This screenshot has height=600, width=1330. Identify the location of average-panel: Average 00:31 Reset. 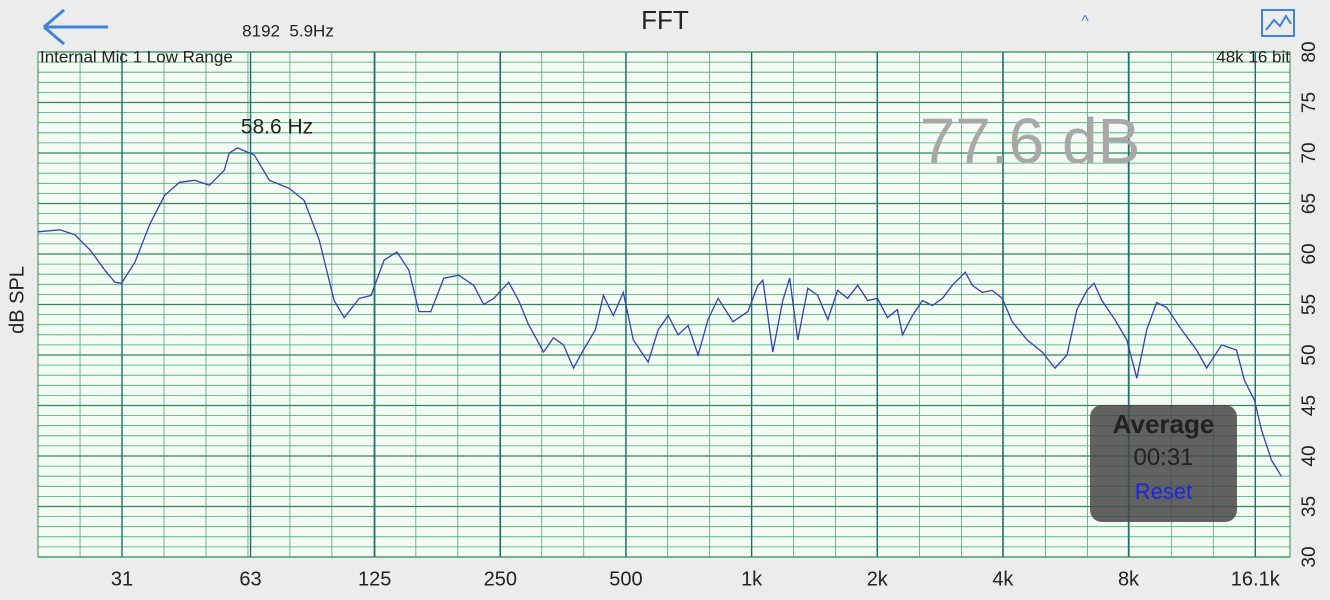
(1163, 463).